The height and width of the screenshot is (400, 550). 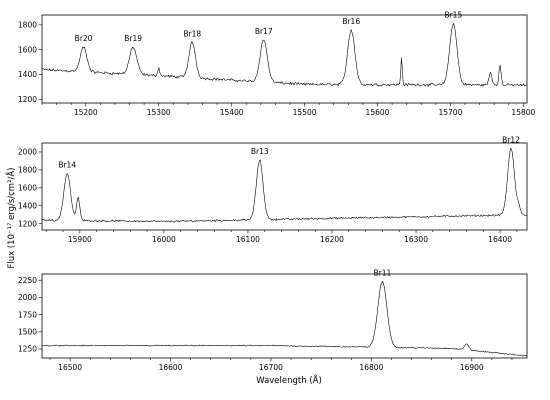 What do you see at coordinates (351, 21) in the screenshot?
I see `line-label: Br16` at bounding box center [351, 21].